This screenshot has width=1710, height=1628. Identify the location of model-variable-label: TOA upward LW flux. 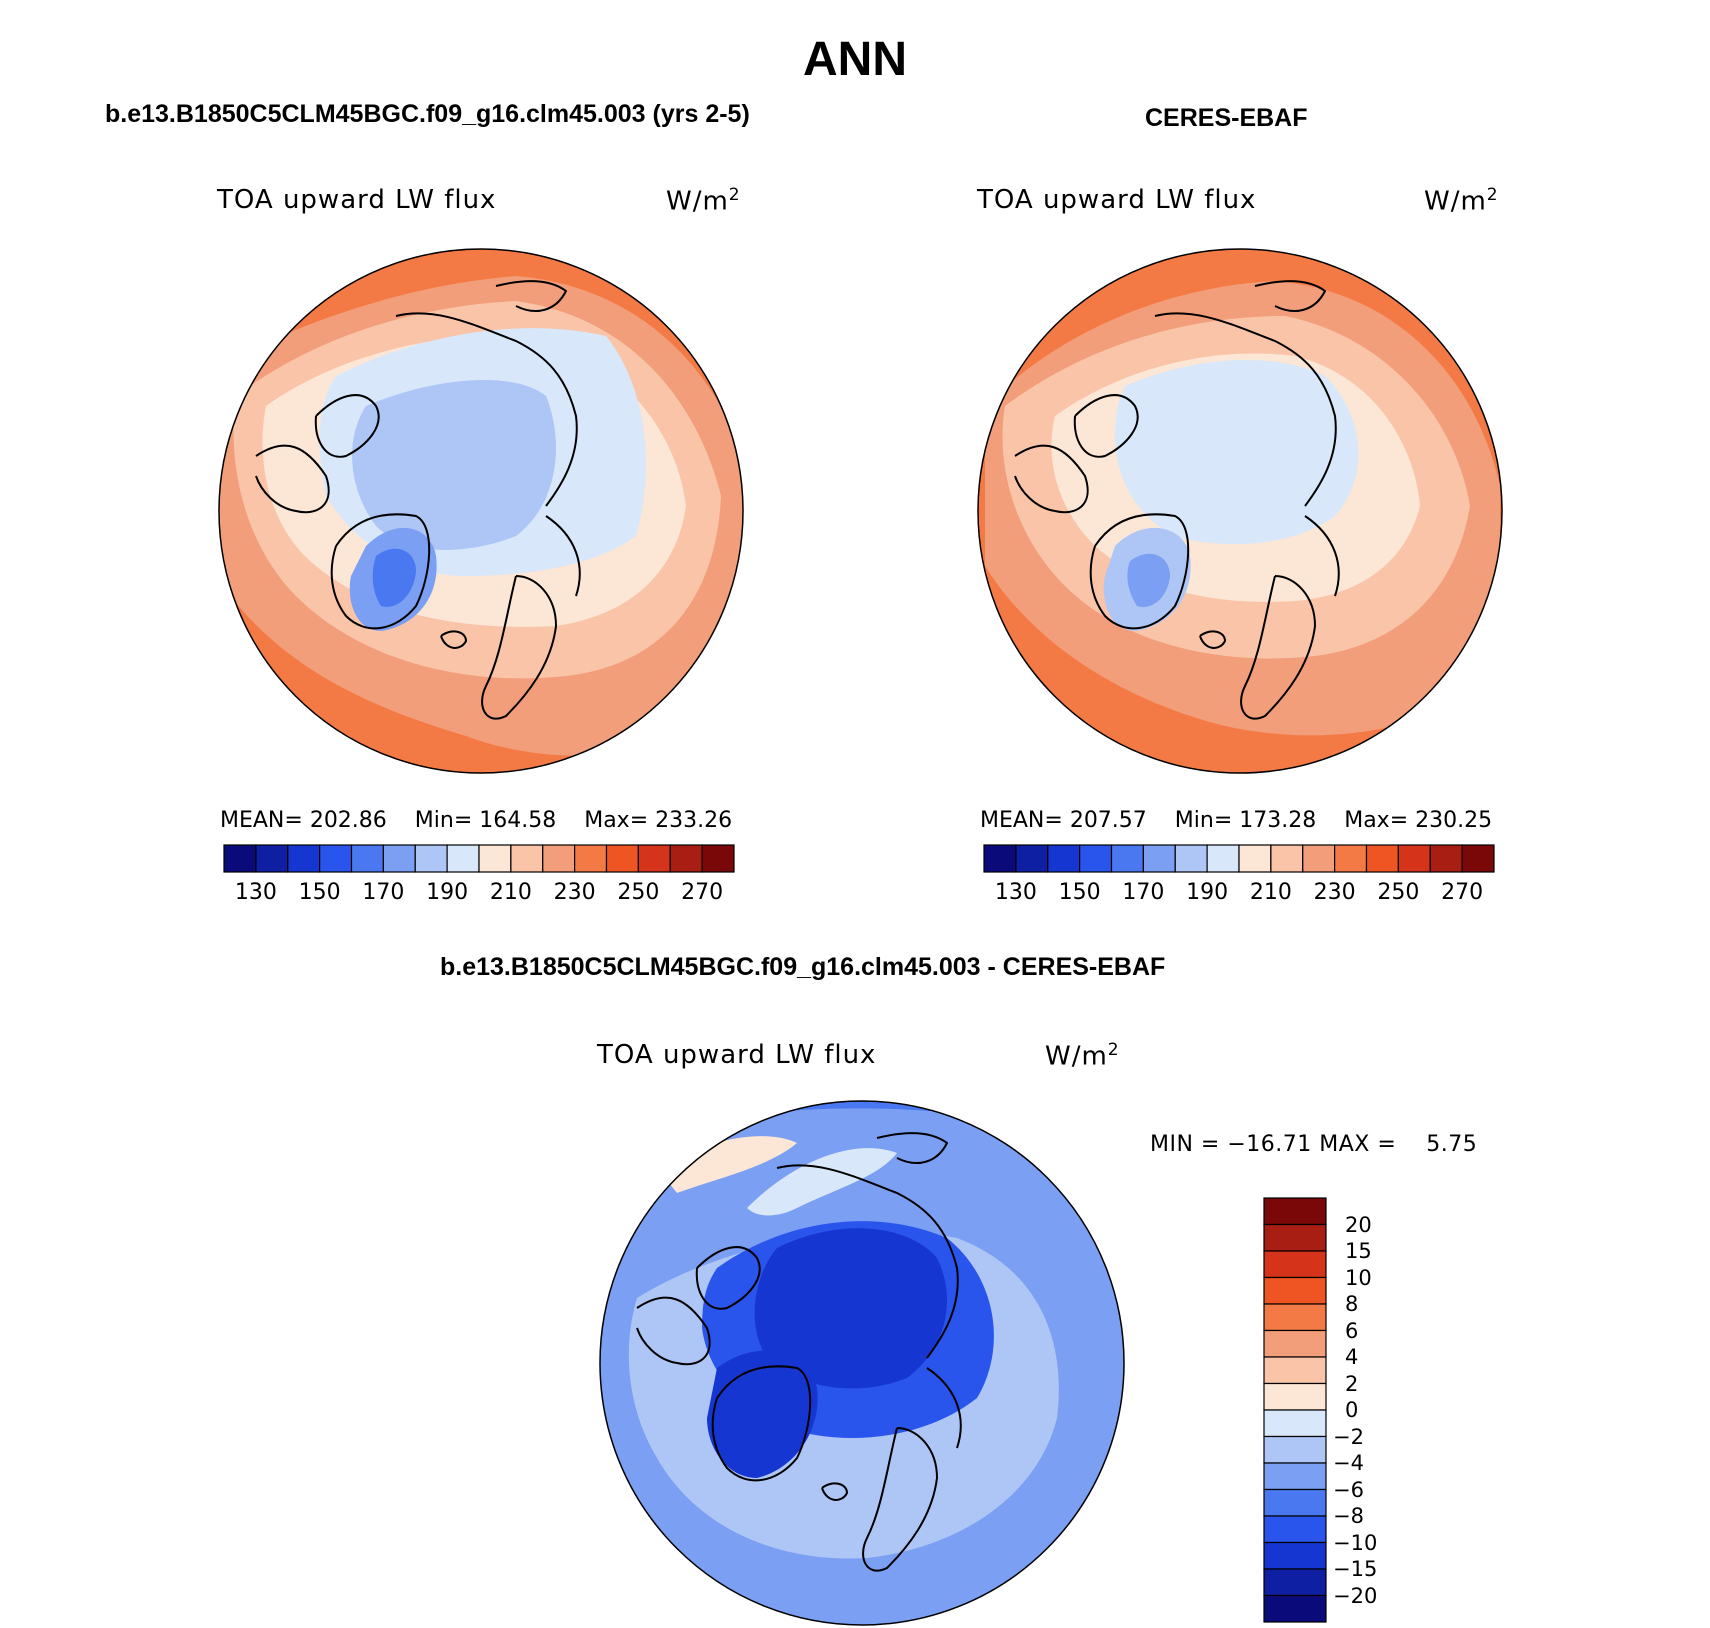
(357, 200).